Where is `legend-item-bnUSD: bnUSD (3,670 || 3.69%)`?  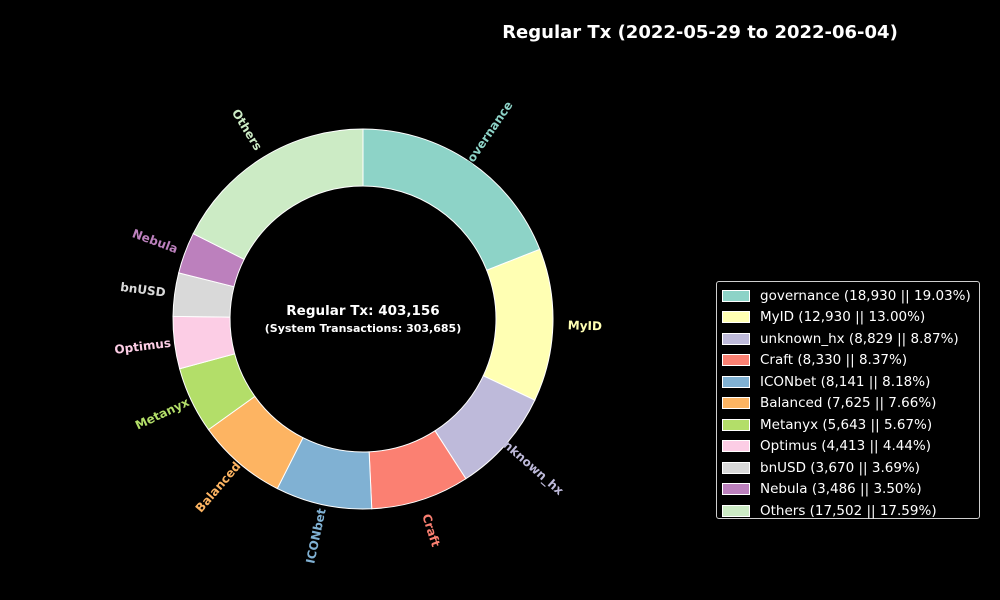 legend-item-bnUSD: bnUSD (3,670 || 3.69%) is located at coordinates (850, 468).